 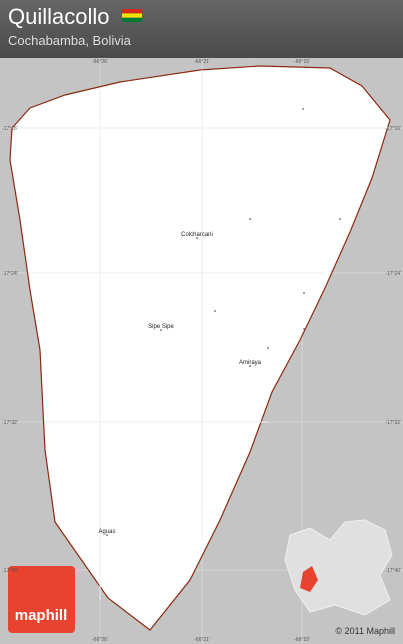 What do you see at coordinates (366, 631) in the screenshot?
I see `copyright: © 2011 Maphill` at bounding box center [366, 631].